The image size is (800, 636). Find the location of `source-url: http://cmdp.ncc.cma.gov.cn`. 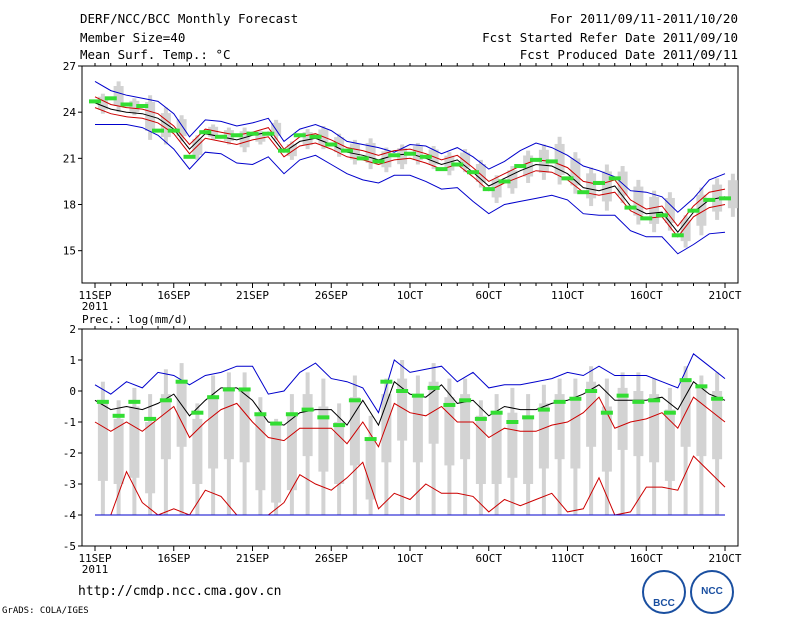

source-url: http://cmdp.ncc.cma.gov.cn is located at coordinates (180, 591).